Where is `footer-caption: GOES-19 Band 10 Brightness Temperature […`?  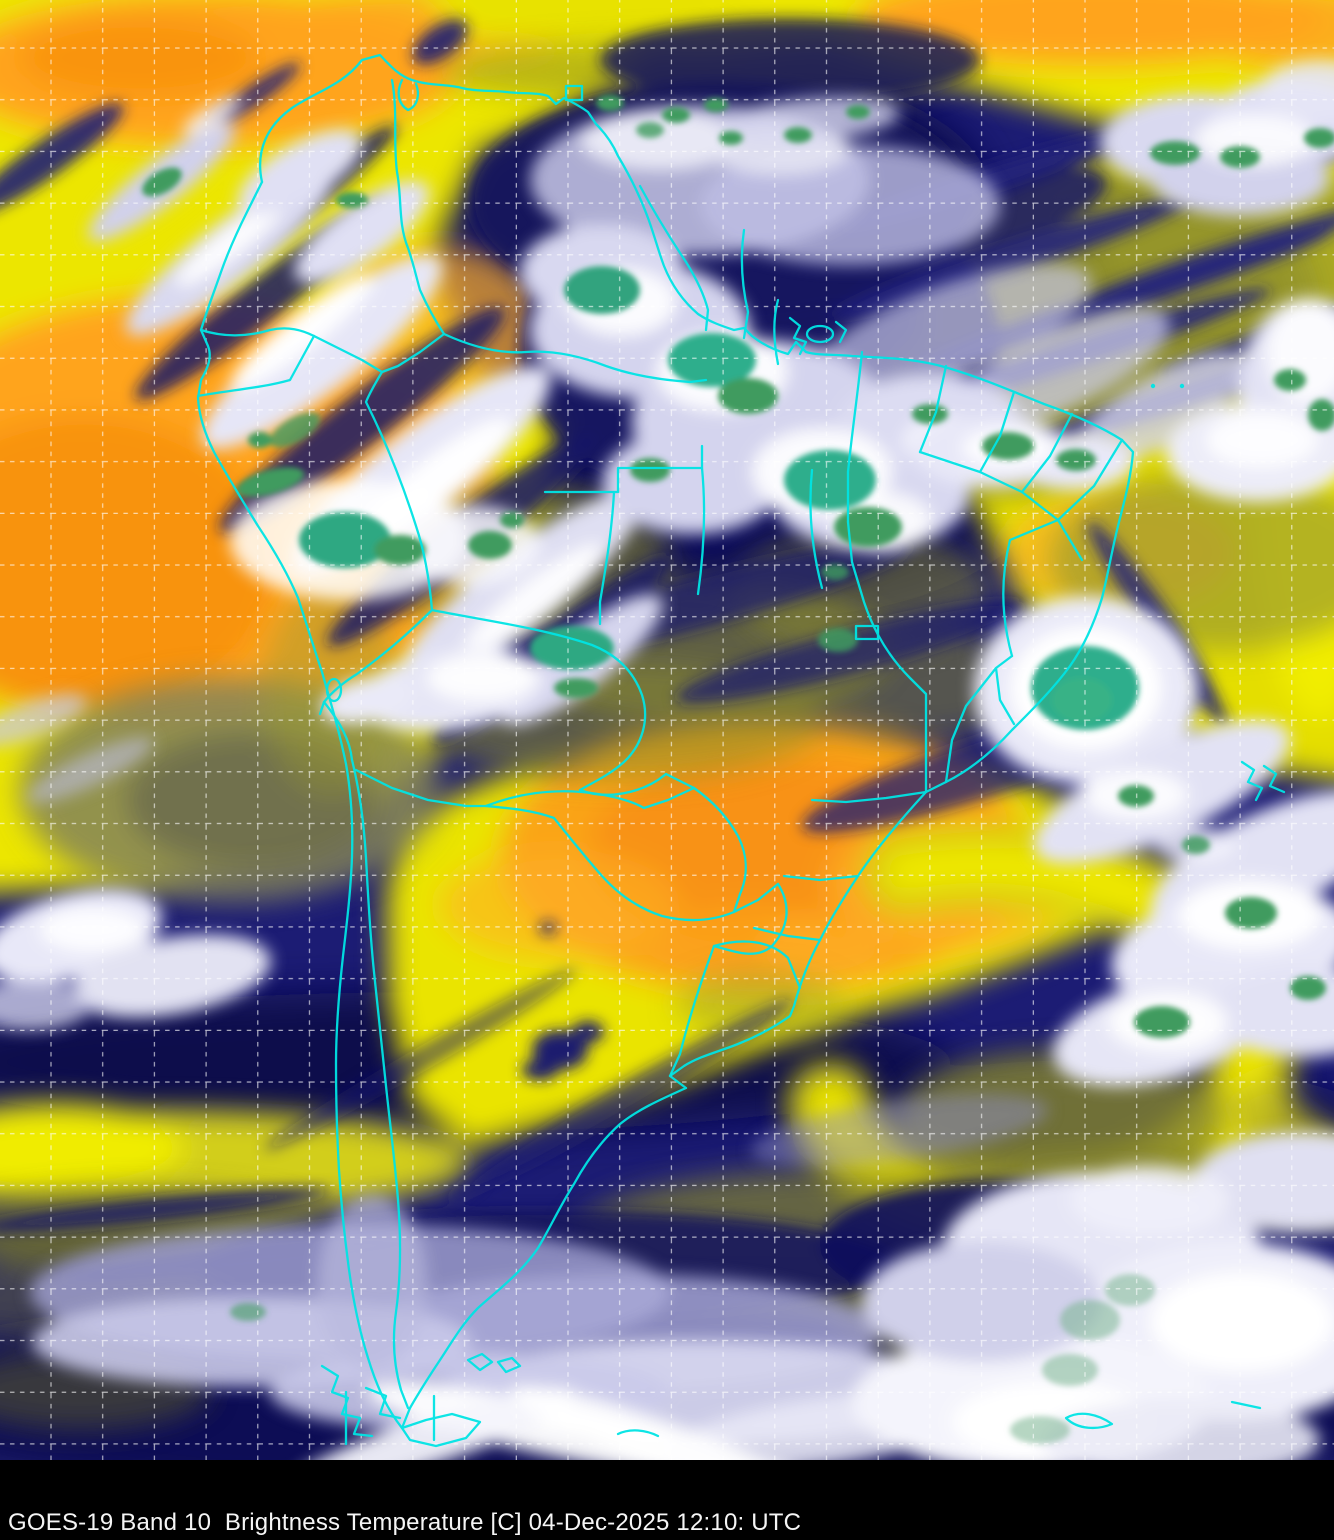
footer-caption: GOES-19 Band 10 Brightness Temperature [… is located at coordinates (405, 1522).